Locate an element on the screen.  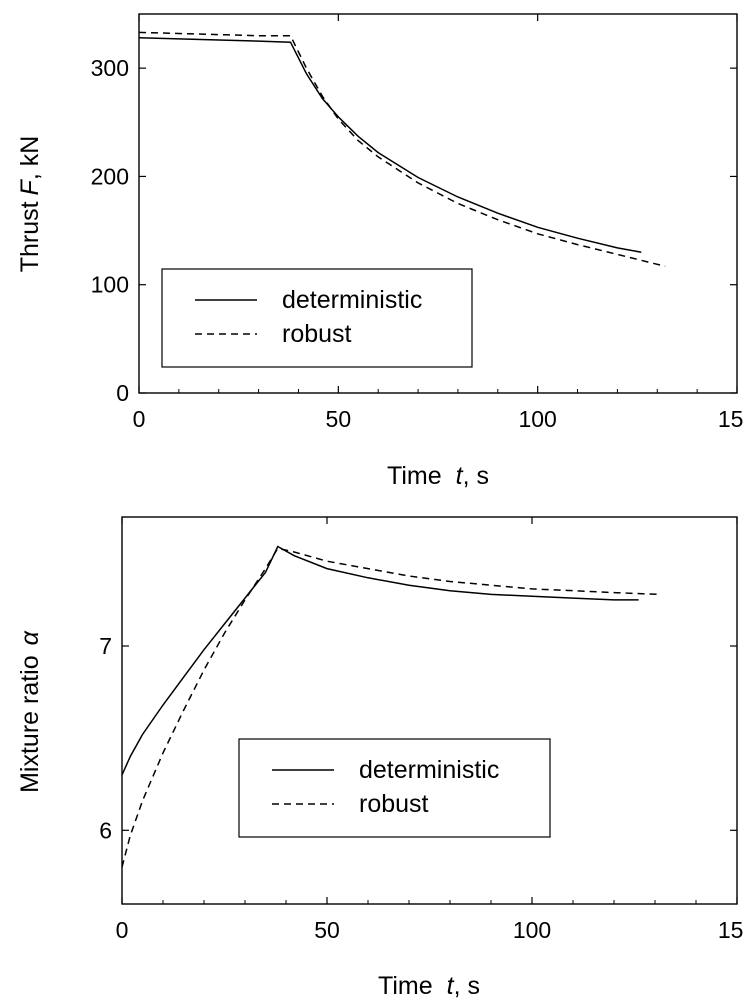
x-axis-label-mixture: Time t, s is located at coordinates (429, 986).